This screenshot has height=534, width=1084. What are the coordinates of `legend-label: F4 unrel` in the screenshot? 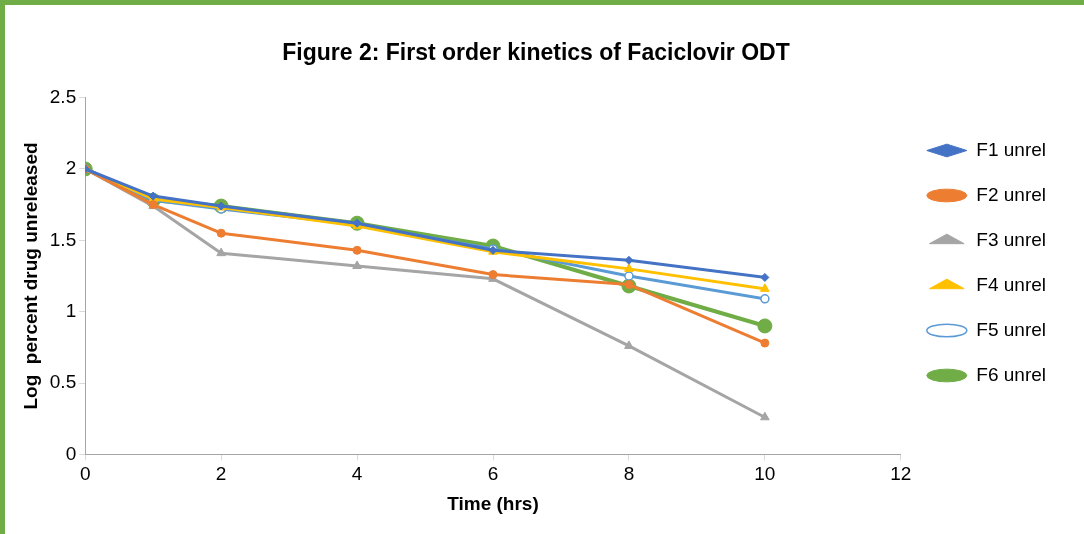 It's located at (1011, 284).